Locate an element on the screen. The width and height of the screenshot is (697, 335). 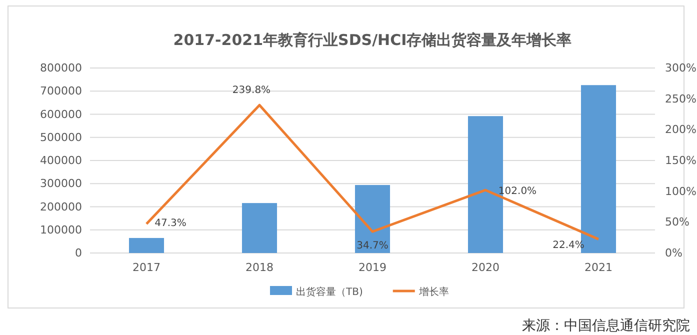
y2-tick-label: 250% is located at coordinates (680, 99).